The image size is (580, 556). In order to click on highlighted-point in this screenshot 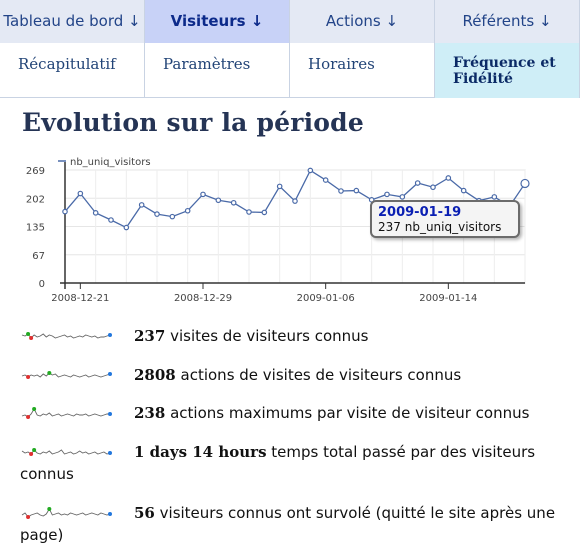, I will do `click(525, 183)`.